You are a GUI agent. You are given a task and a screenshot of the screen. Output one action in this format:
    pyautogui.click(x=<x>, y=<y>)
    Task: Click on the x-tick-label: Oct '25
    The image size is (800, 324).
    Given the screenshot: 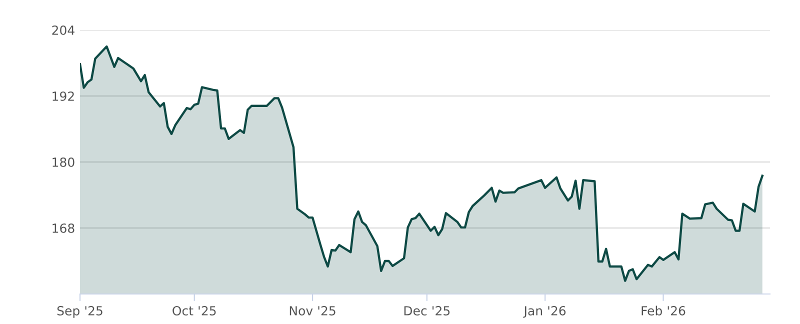 What is the action you would take?
    pyautogui.click(x=194, y=311)
    